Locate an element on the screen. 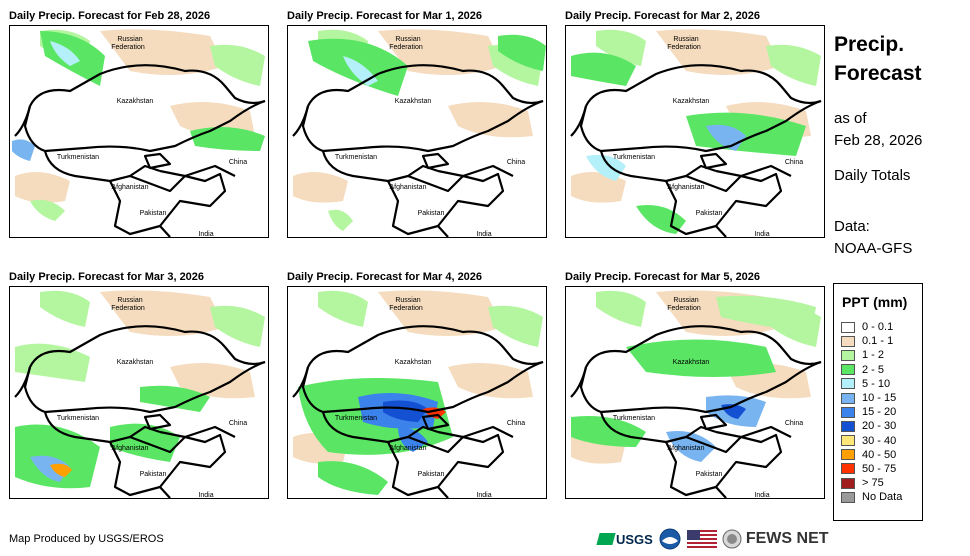 This screenshot has width=970, height=556. legend-item: 5 - 10 is located at coordinates (871, 384).